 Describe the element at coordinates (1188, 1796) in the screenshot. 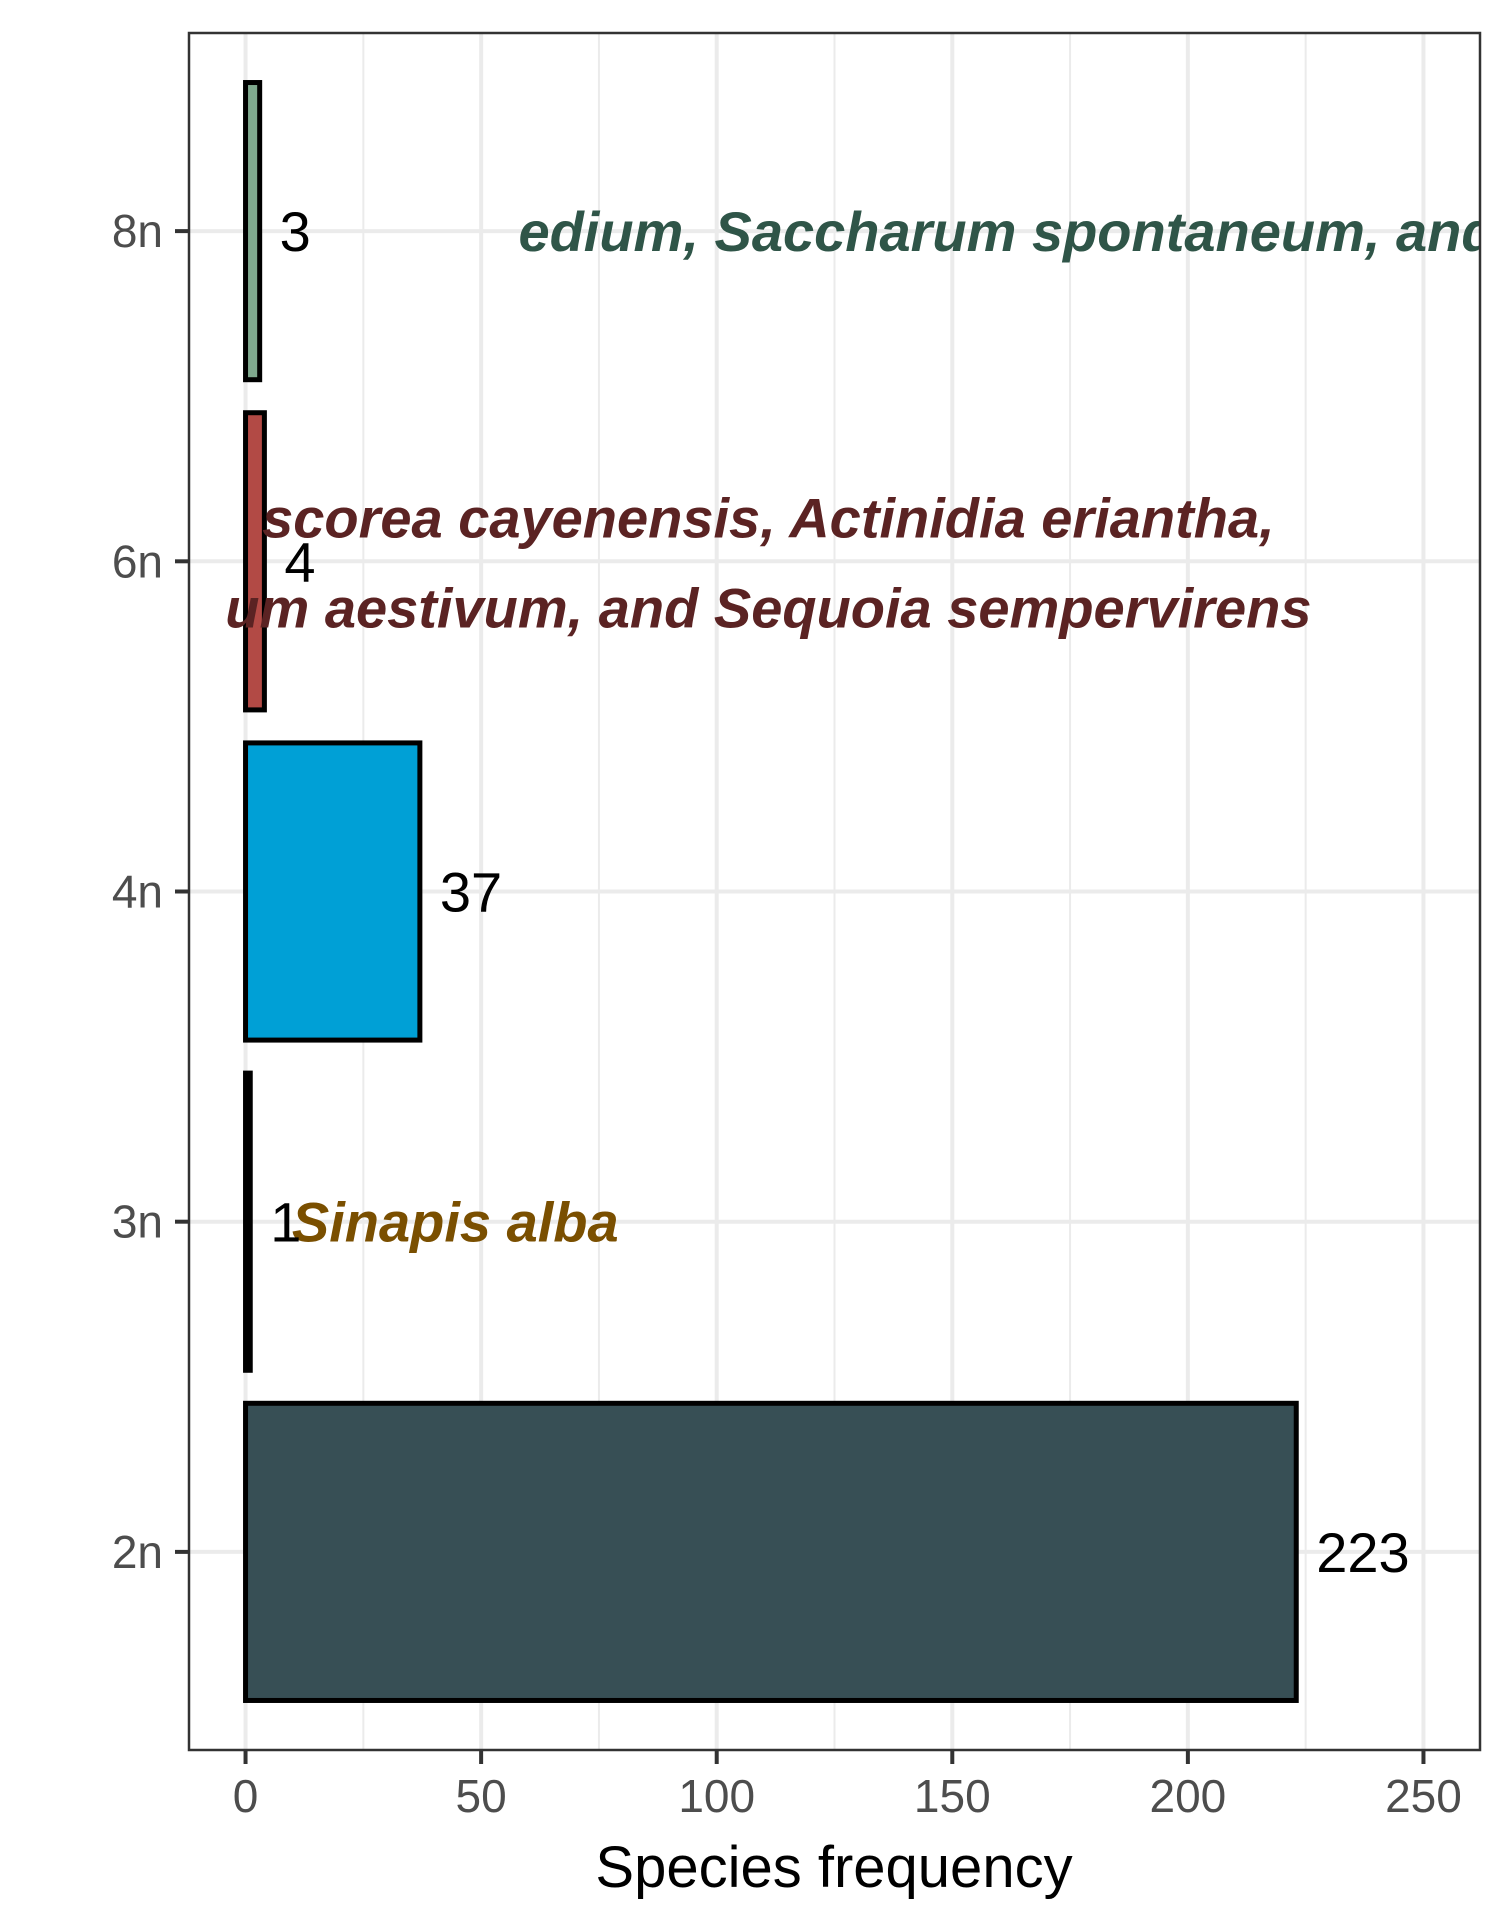

I see `x-tick-label: 200` at that location.